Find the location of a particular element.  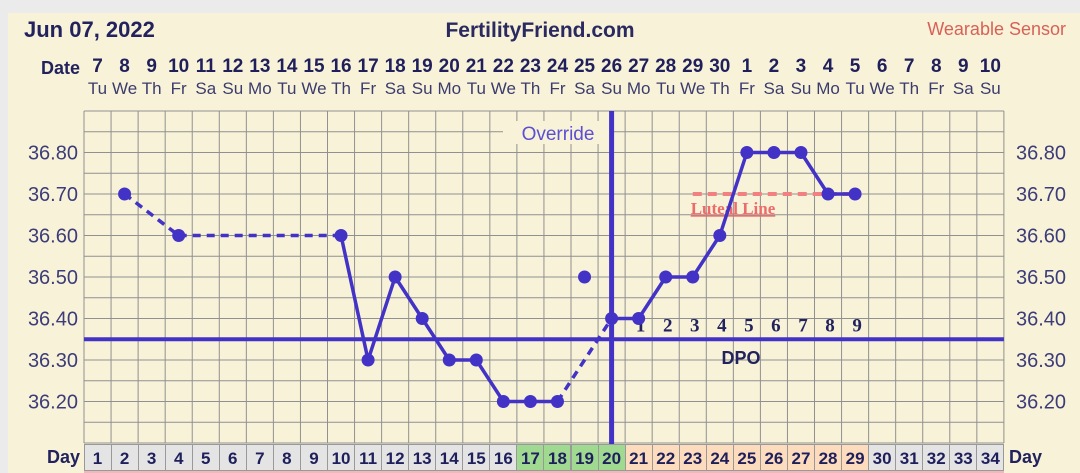

temp-tick-label-left: 36.40 is located at coordinates (53, 320).